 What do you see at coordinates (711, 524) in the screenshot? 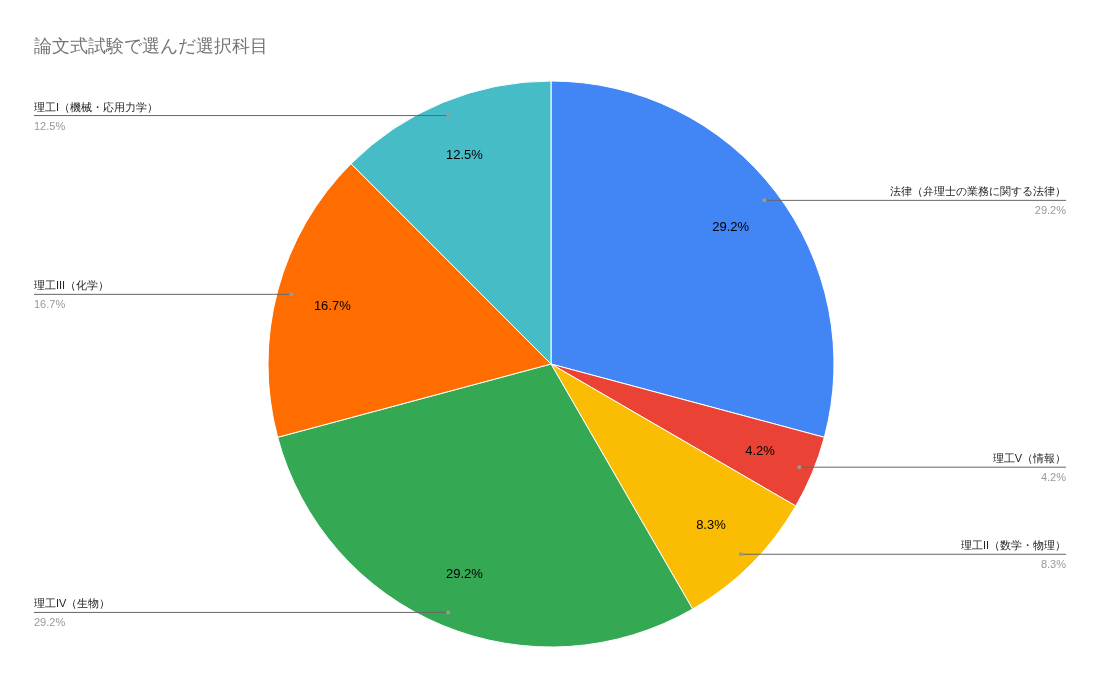
I see `data-label: 8.3%` at bounding box center [711, 524].